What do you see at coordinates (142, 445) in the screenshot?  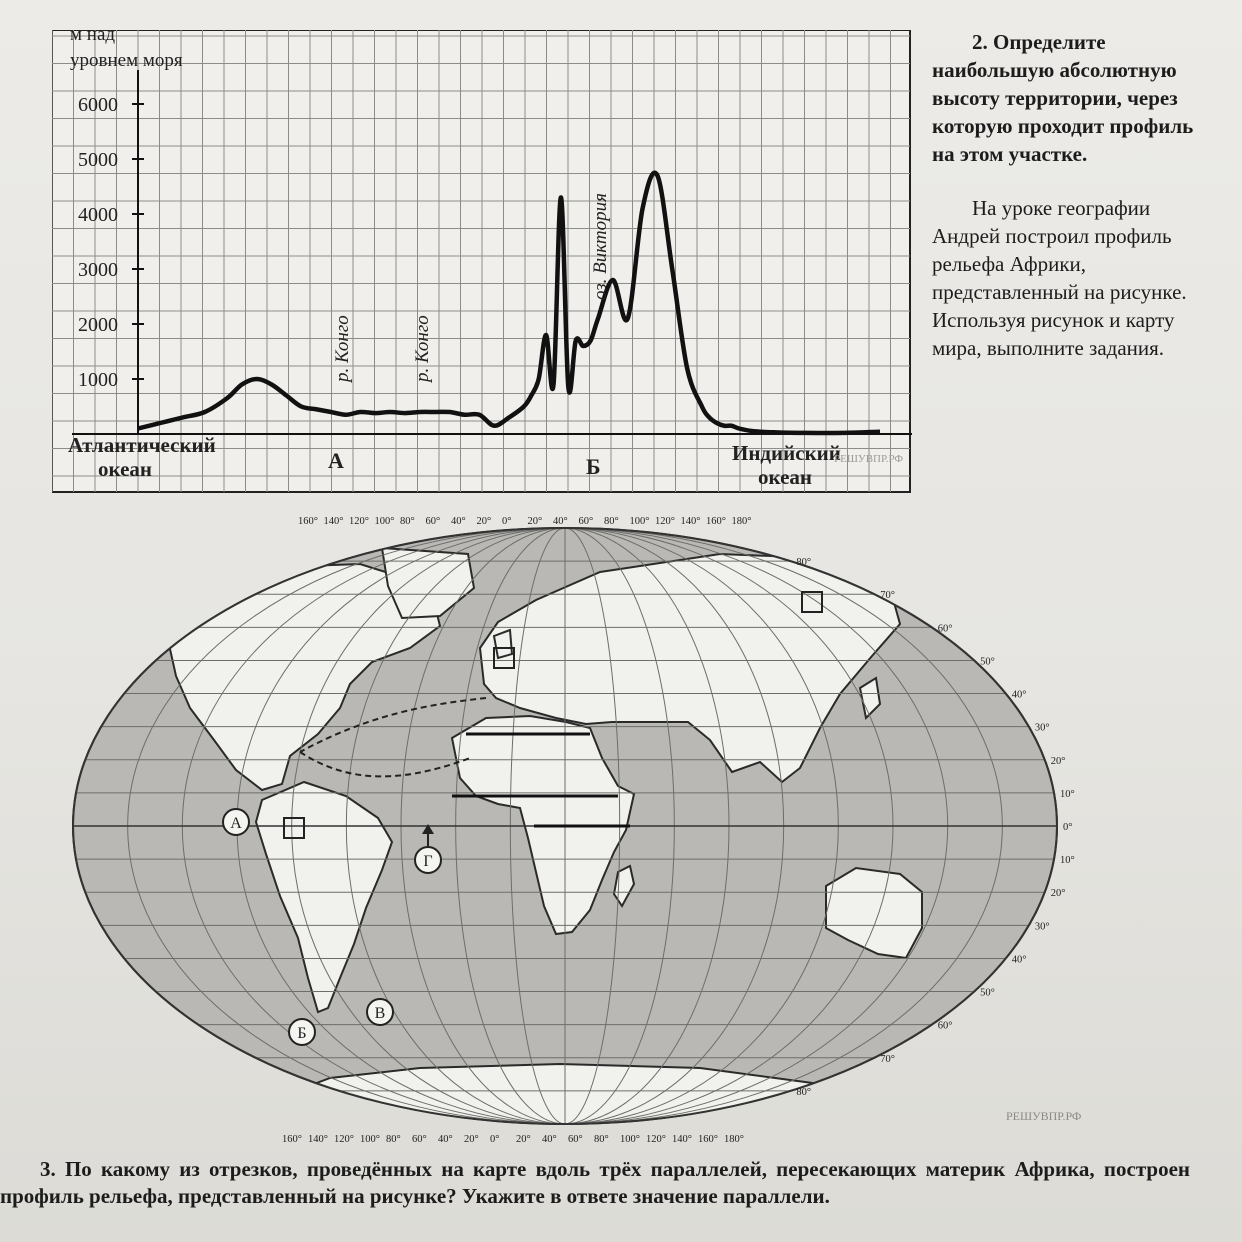 I see `label-atlantic-ocean-1: Атлантический` at bounding box center [142, 445].